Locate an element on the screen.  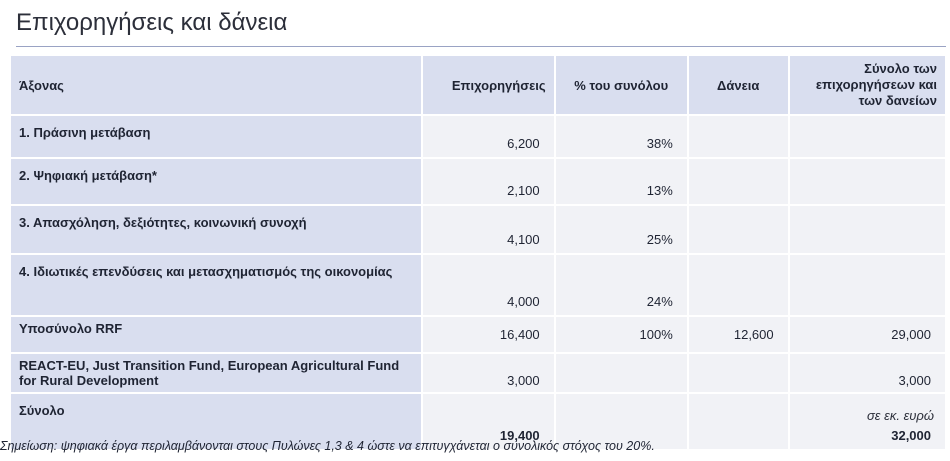
percent-cell: 13% is located at coordinates (621, 181).